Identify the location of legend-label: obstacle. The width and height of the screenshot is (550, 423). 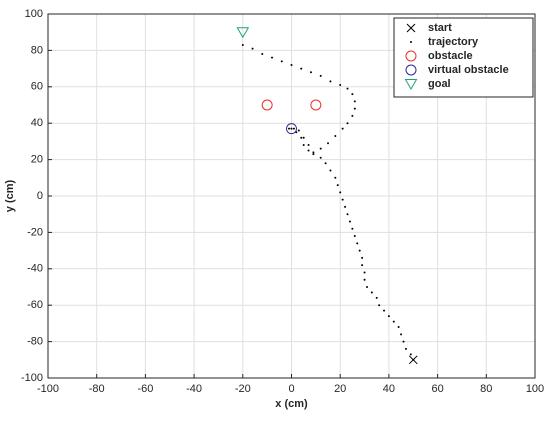
(450, 56).